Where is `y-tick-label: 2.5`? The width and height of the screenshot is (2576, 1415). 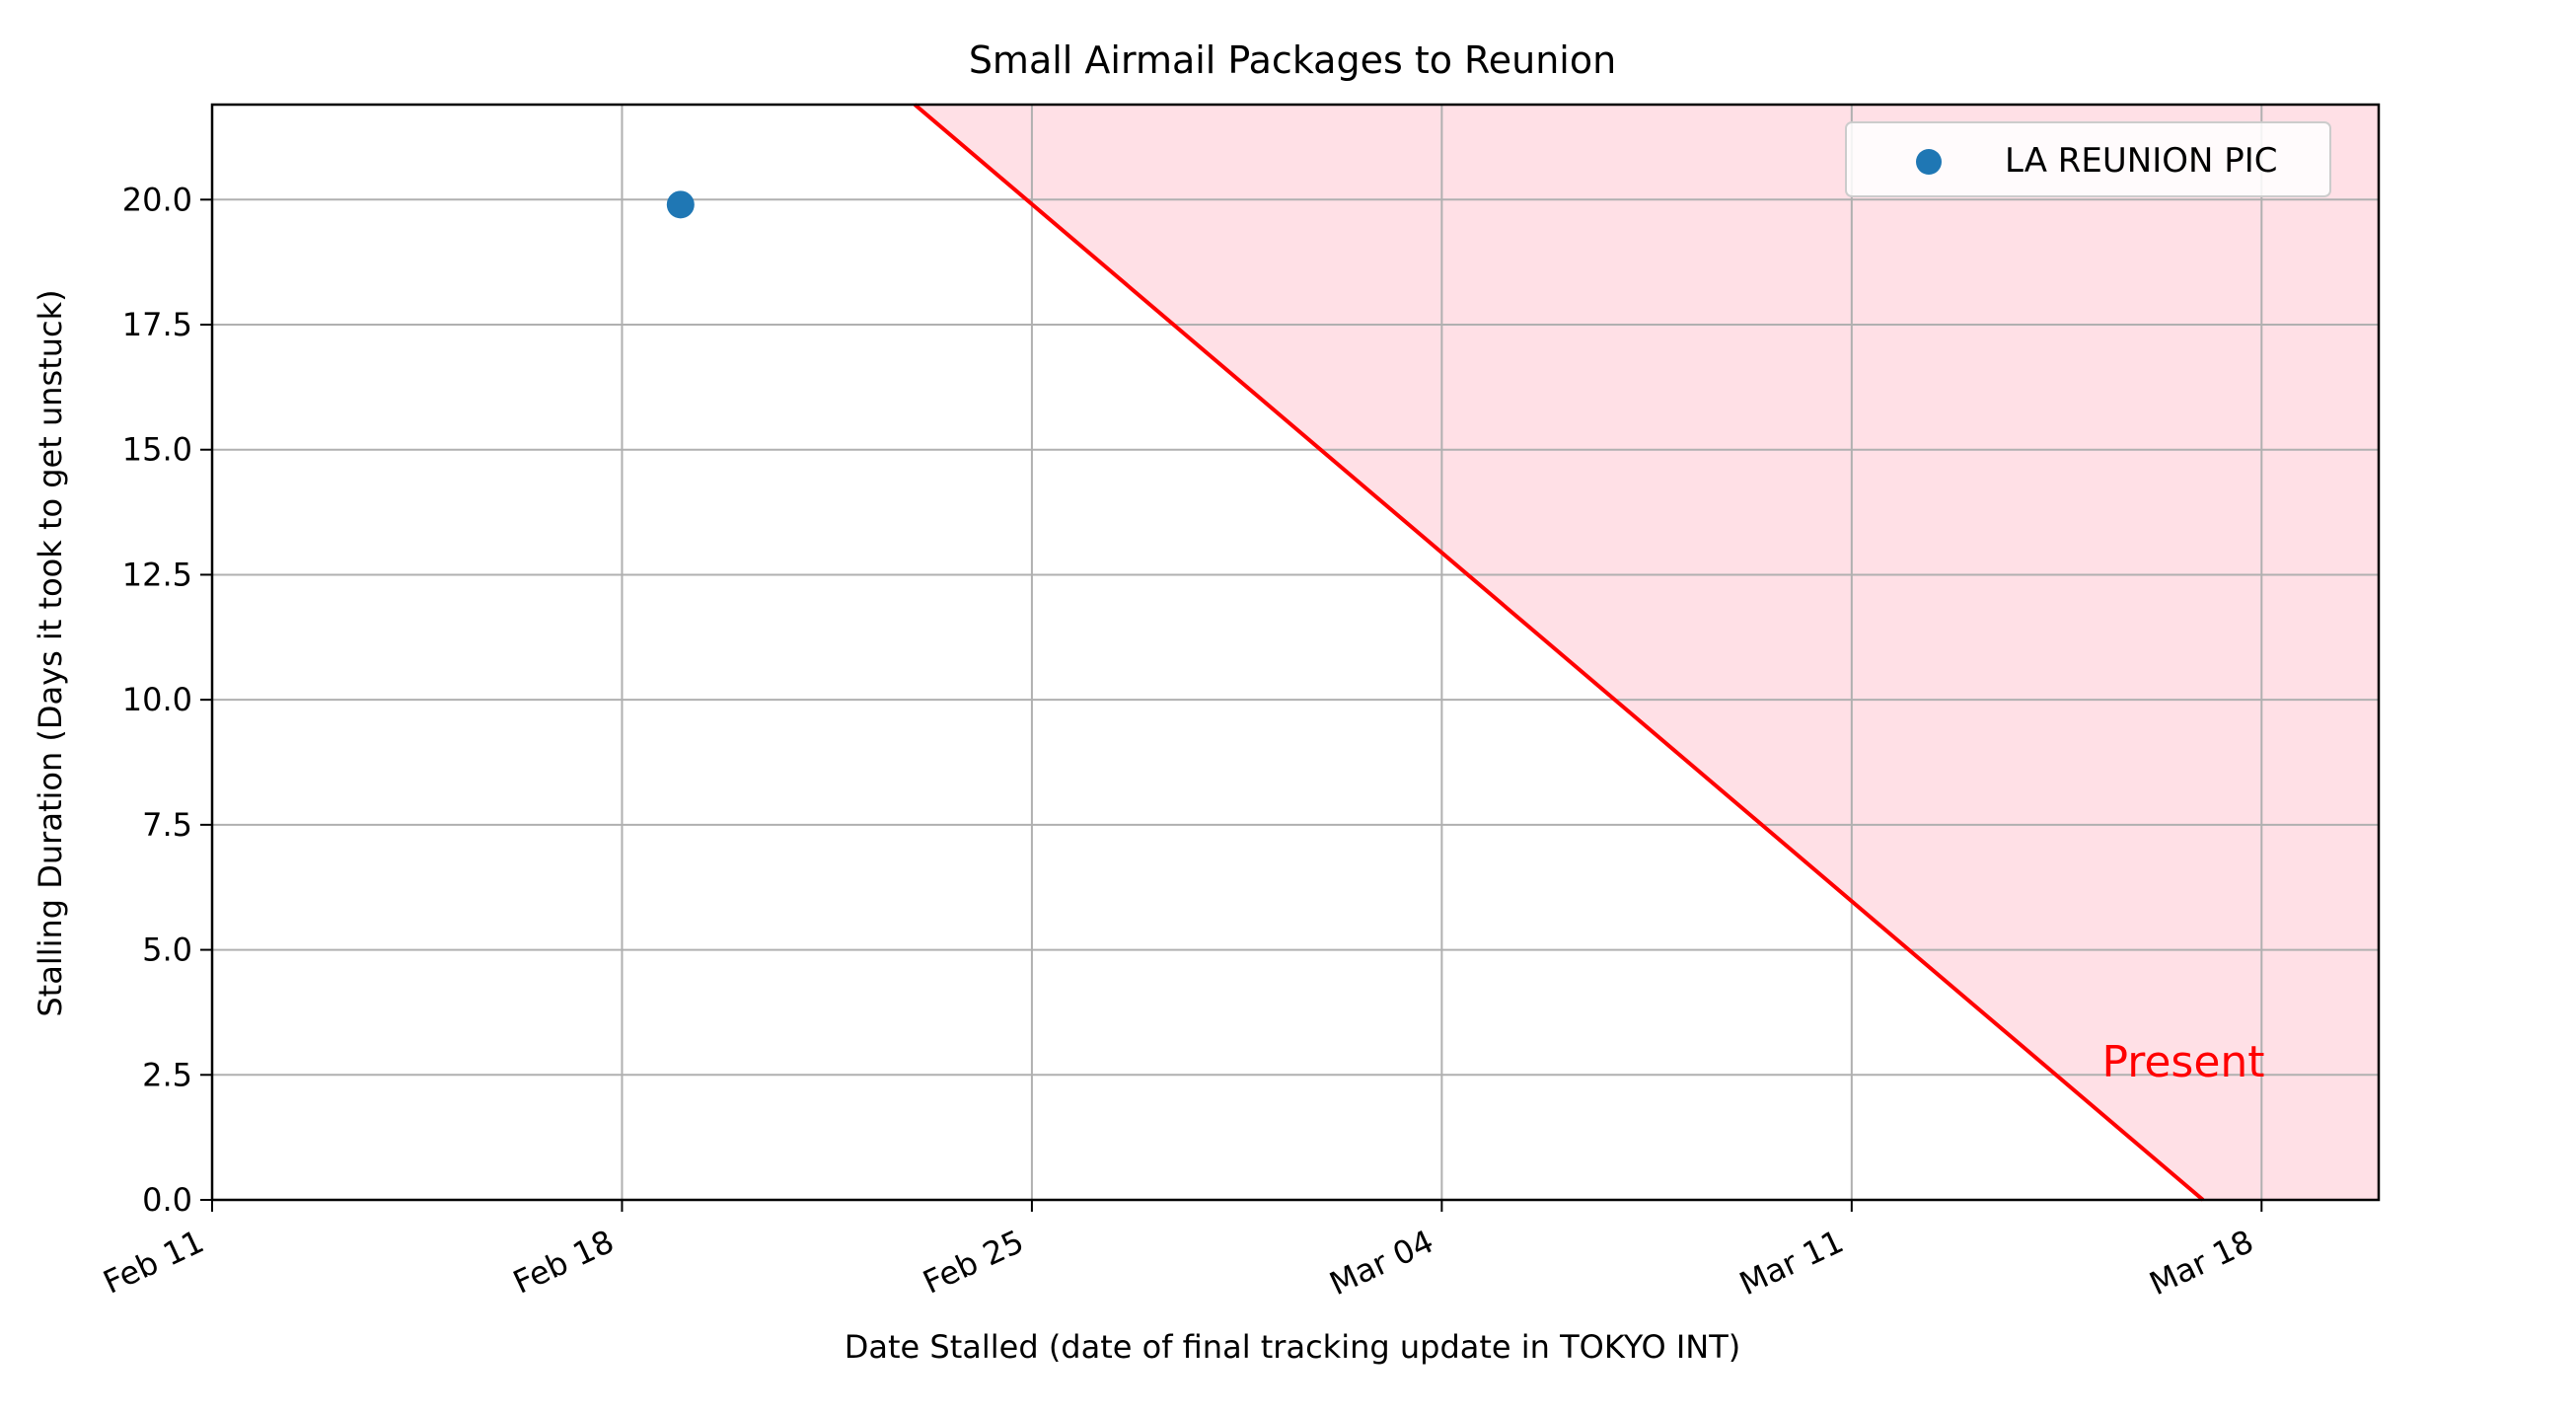
y-tick-label: 2.5 is located at coordinates (167, 1074).